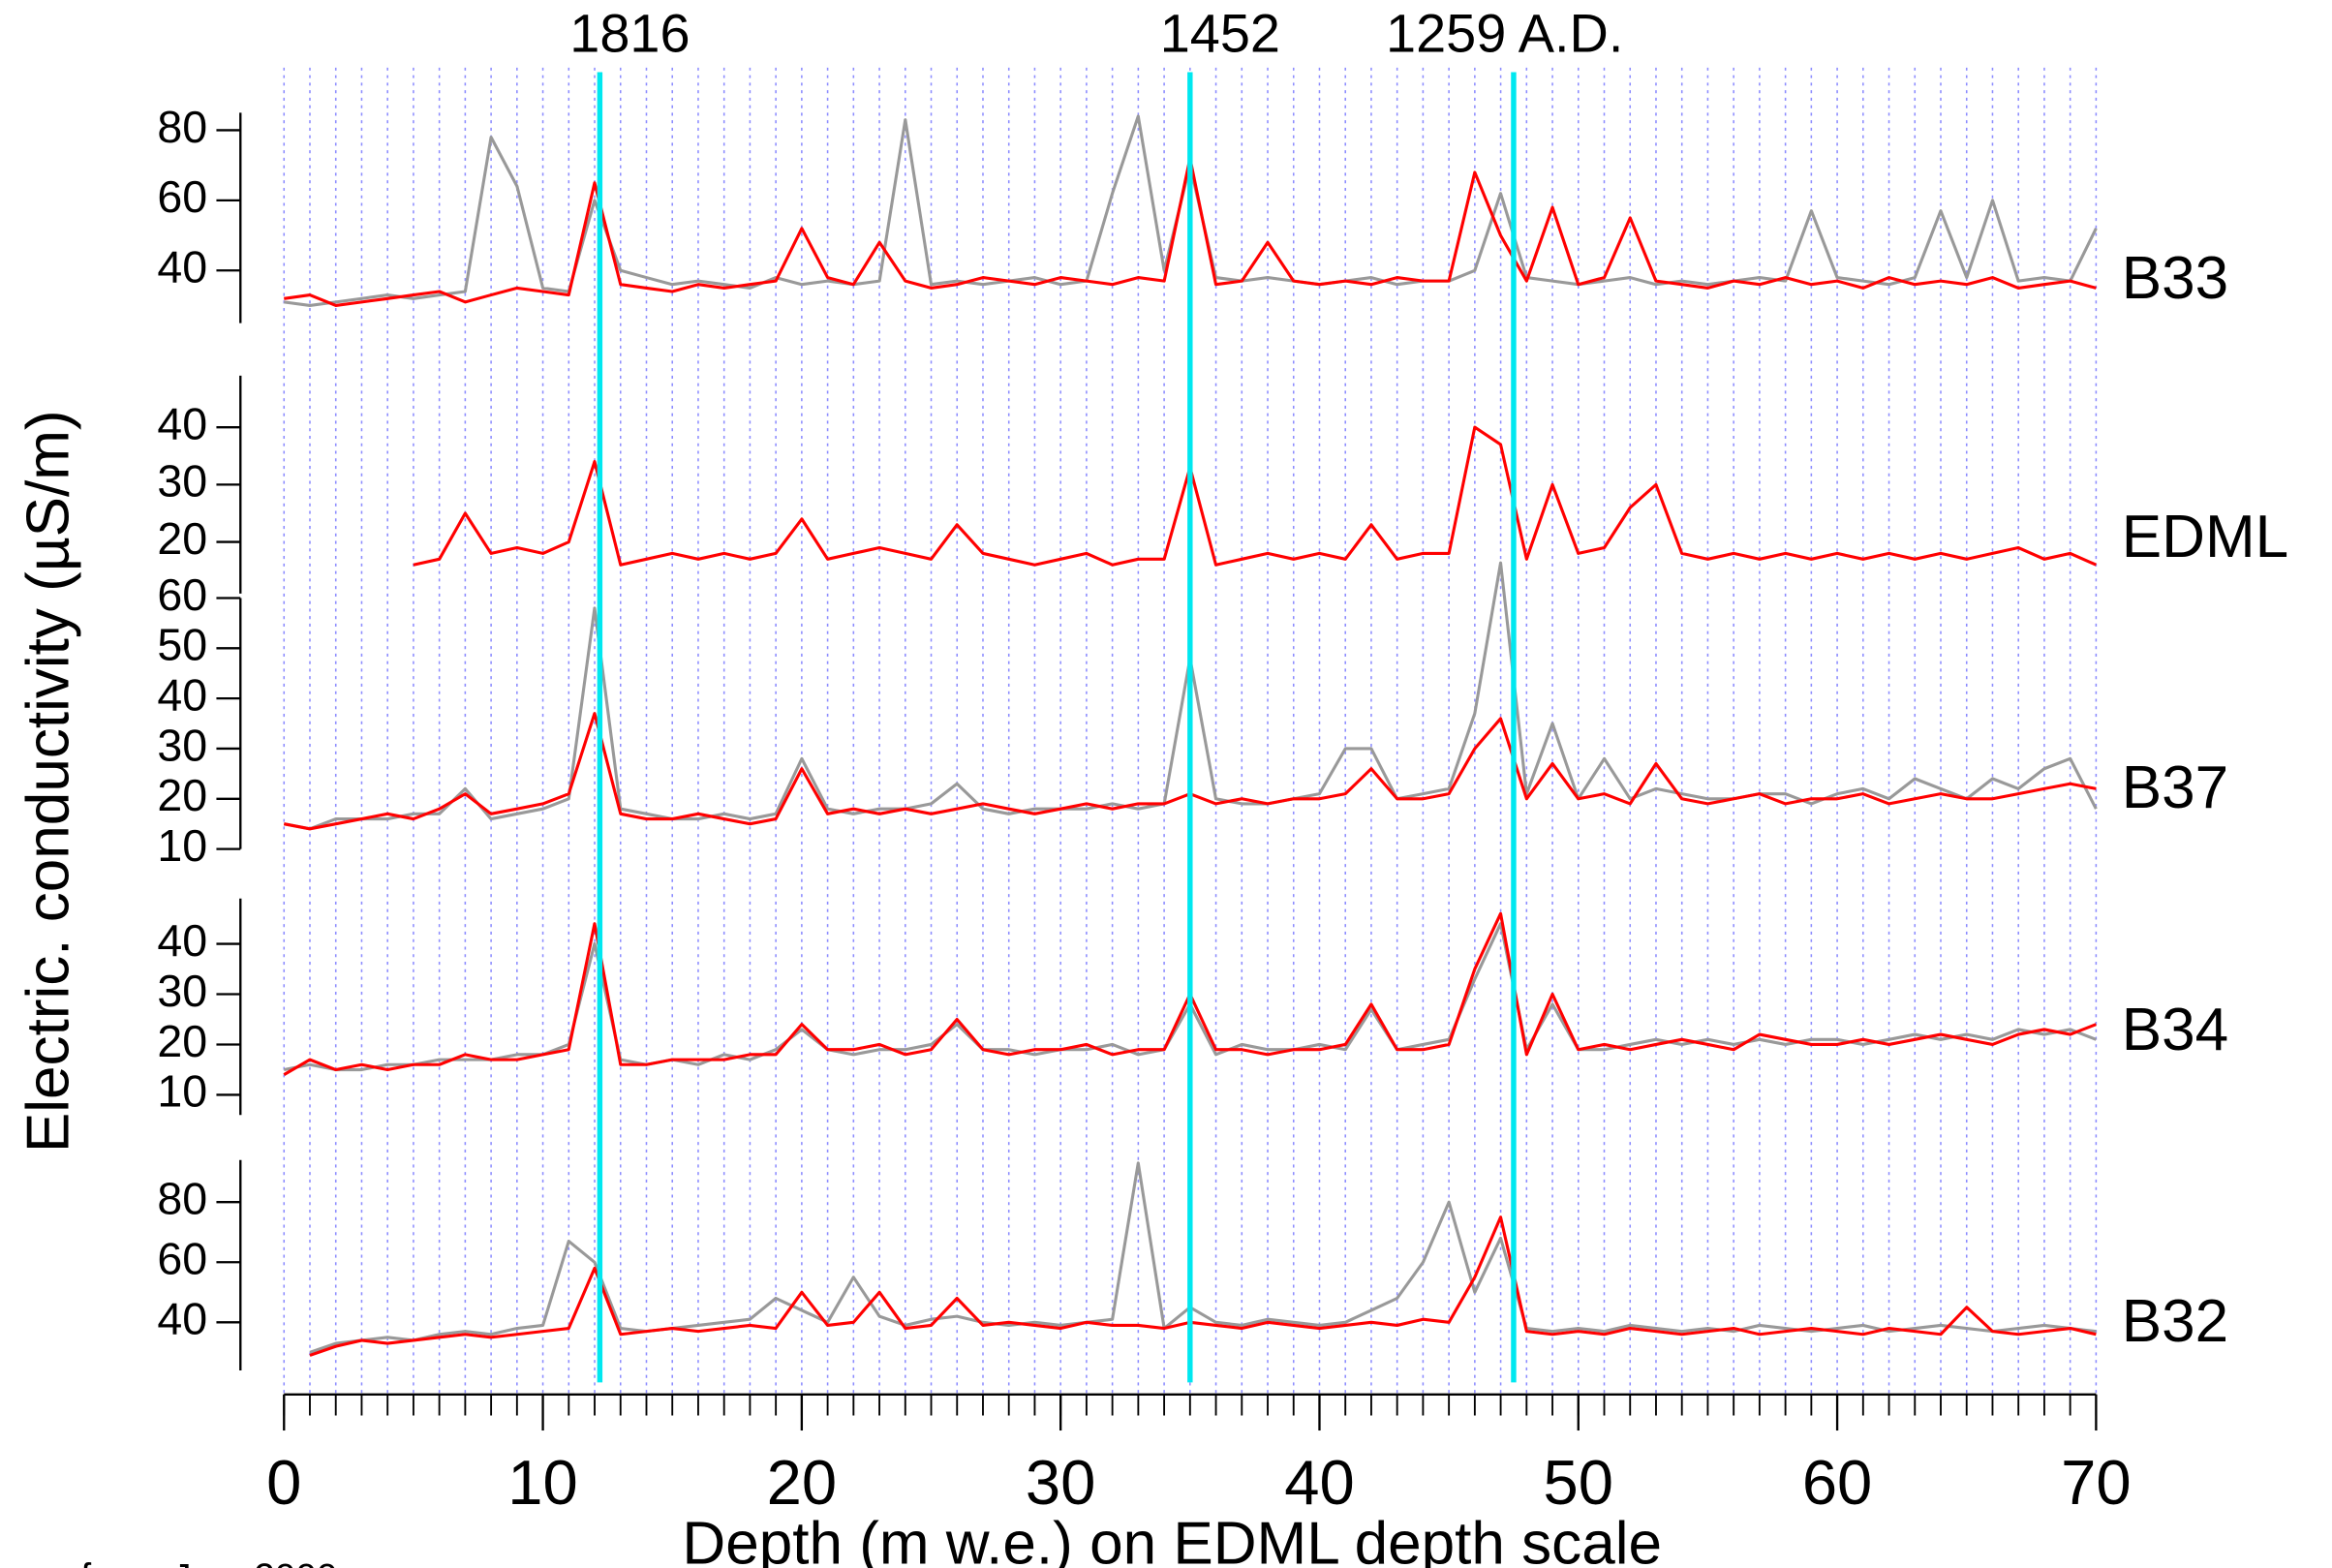 Image resolution: width=2332 pixels, height=1568 pixels. I want to click on panel-label: B34, so click(2175, 1030).